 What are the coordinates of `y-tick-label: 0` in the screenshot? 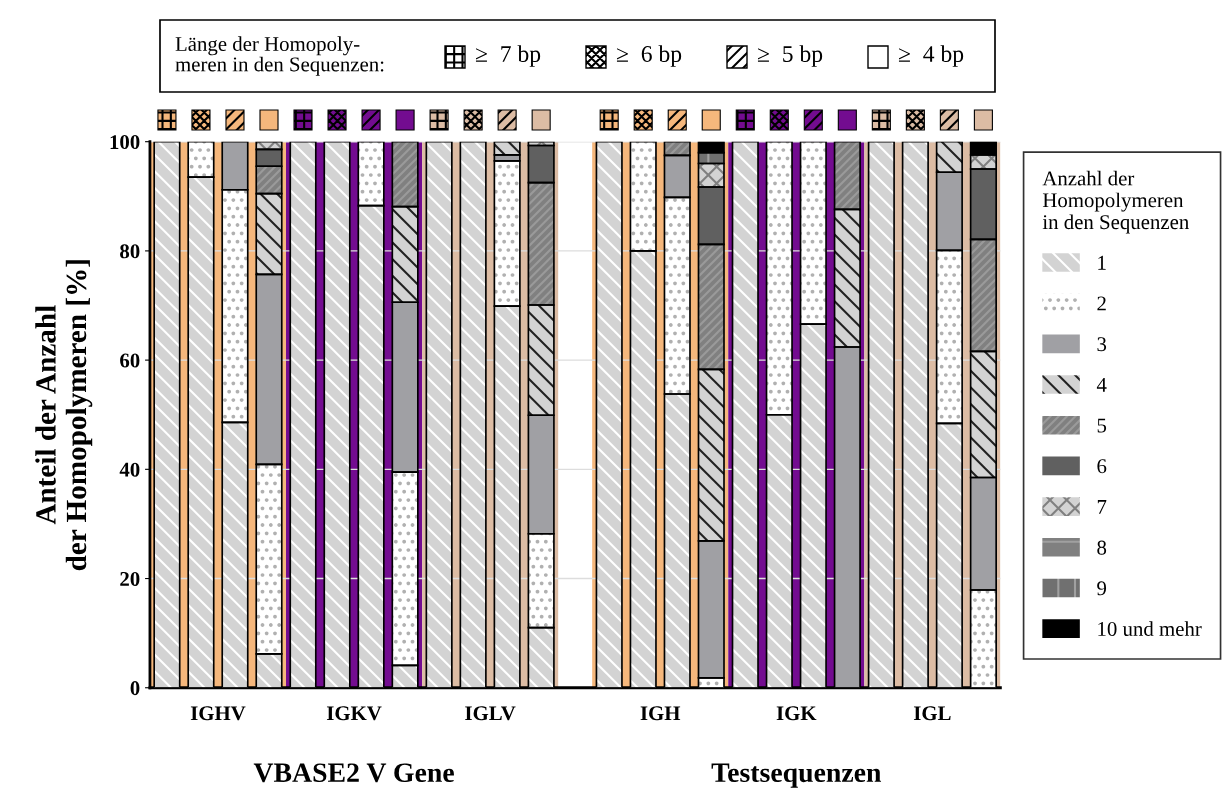 It's located at (135, 688).